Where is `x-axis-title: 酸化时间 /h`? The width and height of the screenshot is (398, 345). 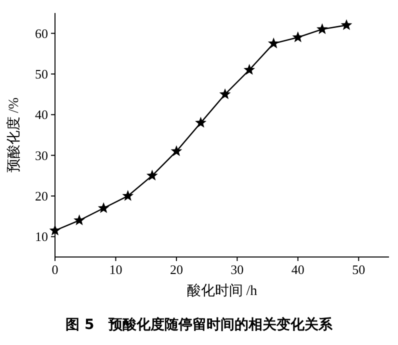
x-axis-title: 酸化时间 /h is located at coordinates (222, 291).